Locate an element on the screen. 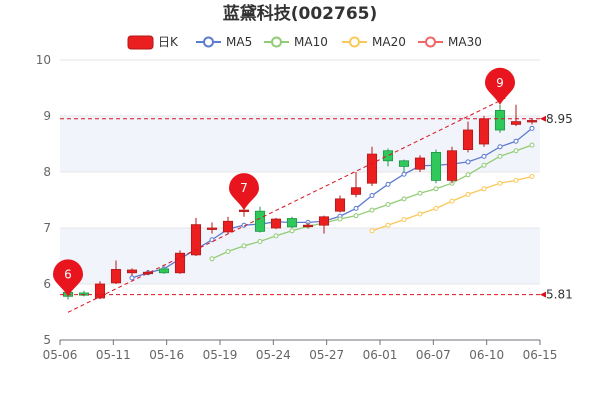 Image resolution: width=600 pixels, height=400 pixels. x-tick-label: 05-27 is located at coordinates (326, 355).